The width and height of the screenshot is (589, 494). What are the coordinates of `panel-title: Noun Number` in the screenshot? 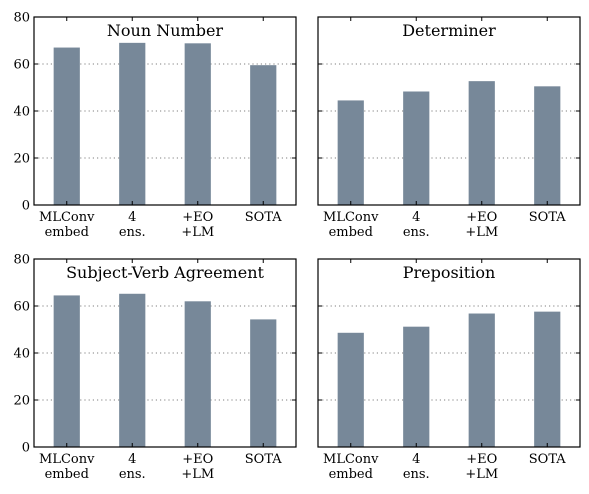 It's located at (165, 30).